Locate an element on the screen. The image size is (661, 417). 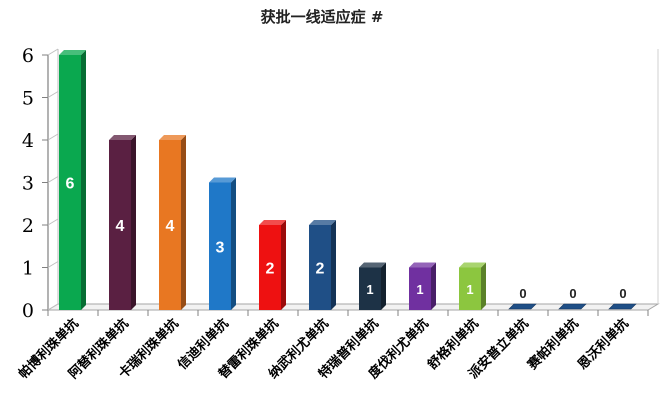
y-tick-label: 2 is located at coordinates (28, 226).